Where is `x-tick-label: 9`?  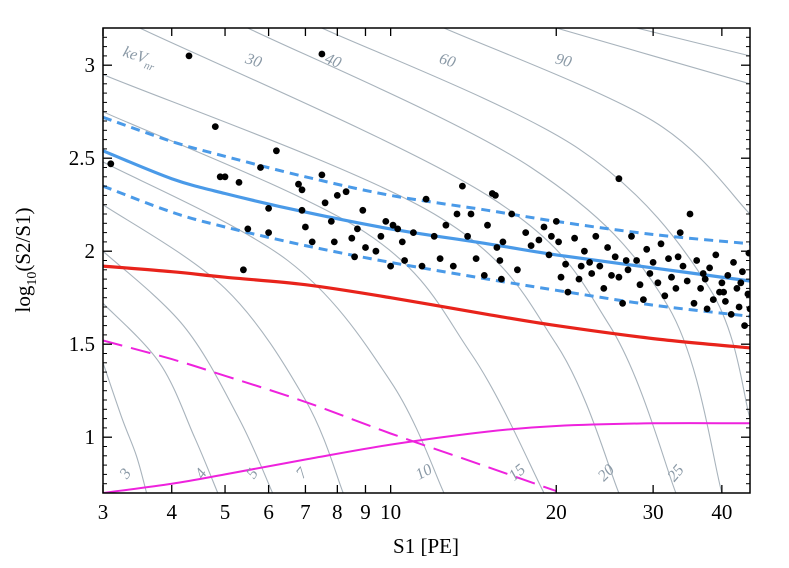
x-tick-label: 9 is located at coordinates (365, 512).